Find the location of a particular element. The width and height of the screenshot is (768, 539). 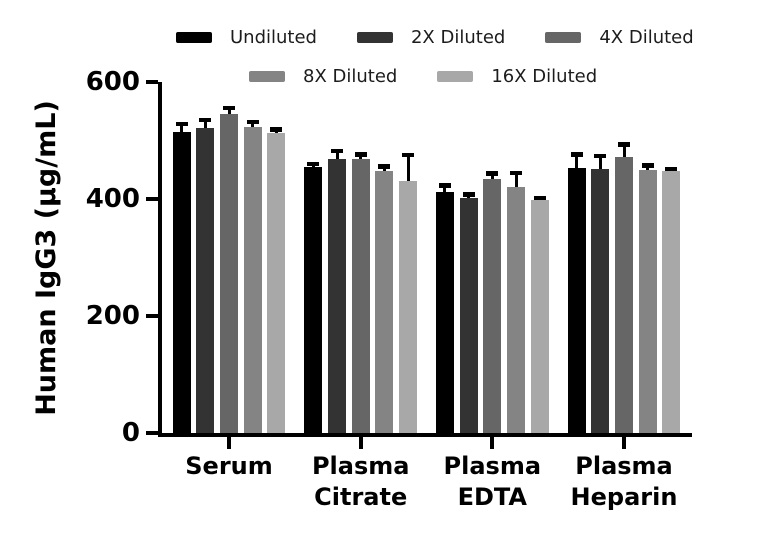

y-axis-title: Human IgG3 (µg/mL) is located at coordinates (46, 258).